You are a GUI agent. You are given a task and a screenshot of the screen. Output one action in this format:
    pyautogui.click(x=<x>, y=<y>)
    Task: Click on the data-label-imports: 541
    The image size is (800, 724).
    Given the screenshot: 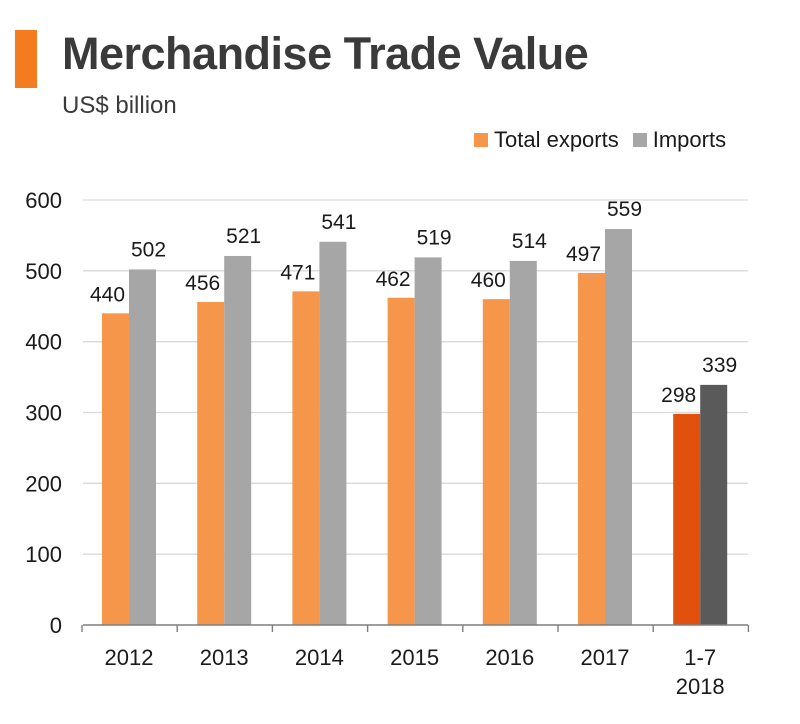 What is the action you would take?
    pyautogui.click(x=338, y=222)
    